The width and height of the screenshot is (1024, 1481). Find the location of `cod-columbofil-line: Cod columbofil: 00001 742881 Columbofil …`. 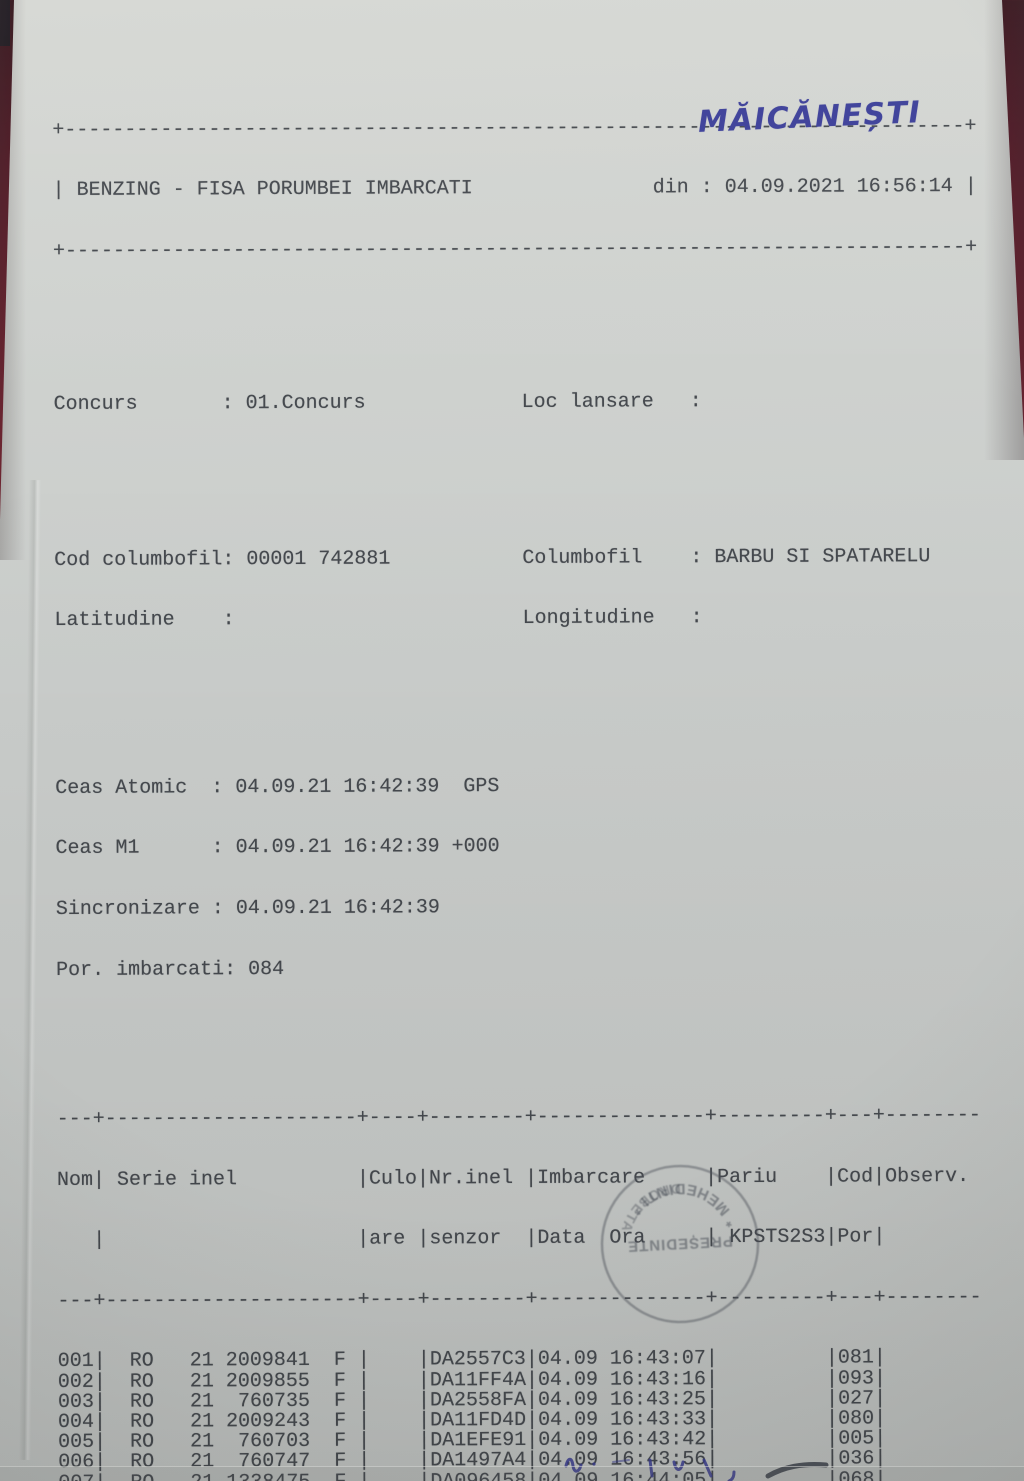

cod-columbofil-line: Cod columbofil: 00001 742881 Columbofil … is located at coordinates (492, 558).